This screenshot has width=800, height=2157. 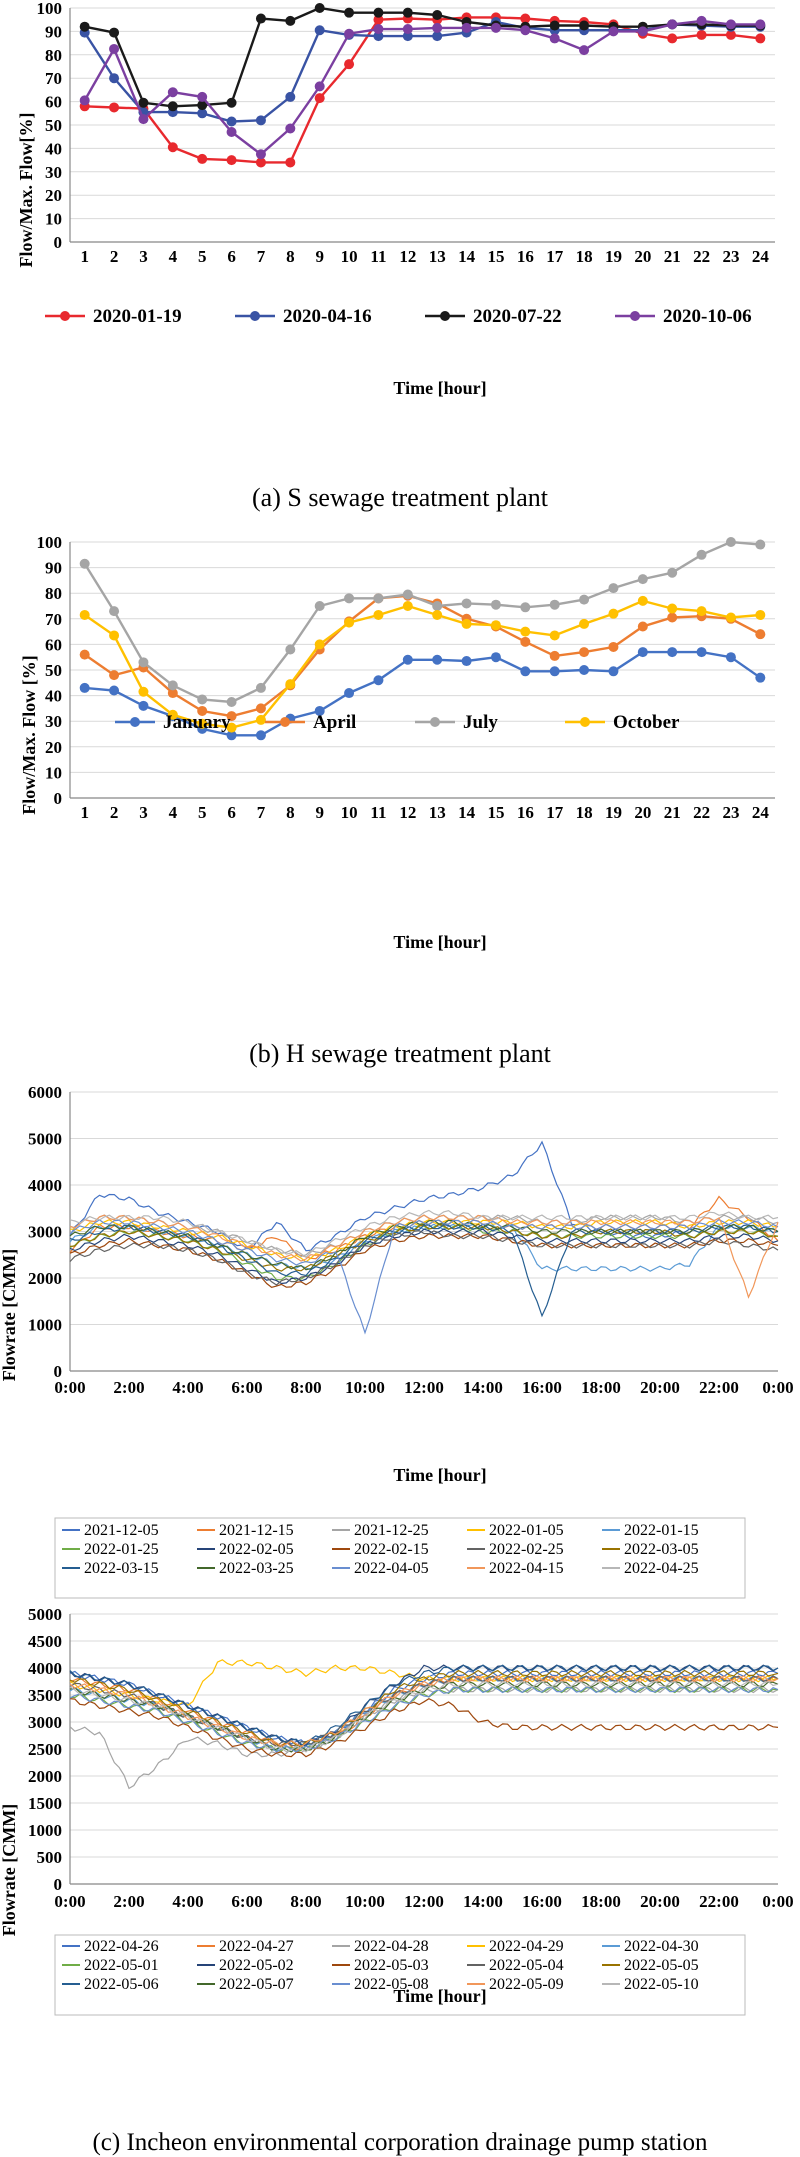 I want to click on x-tick-label: 19, so click(x=613, y=256).